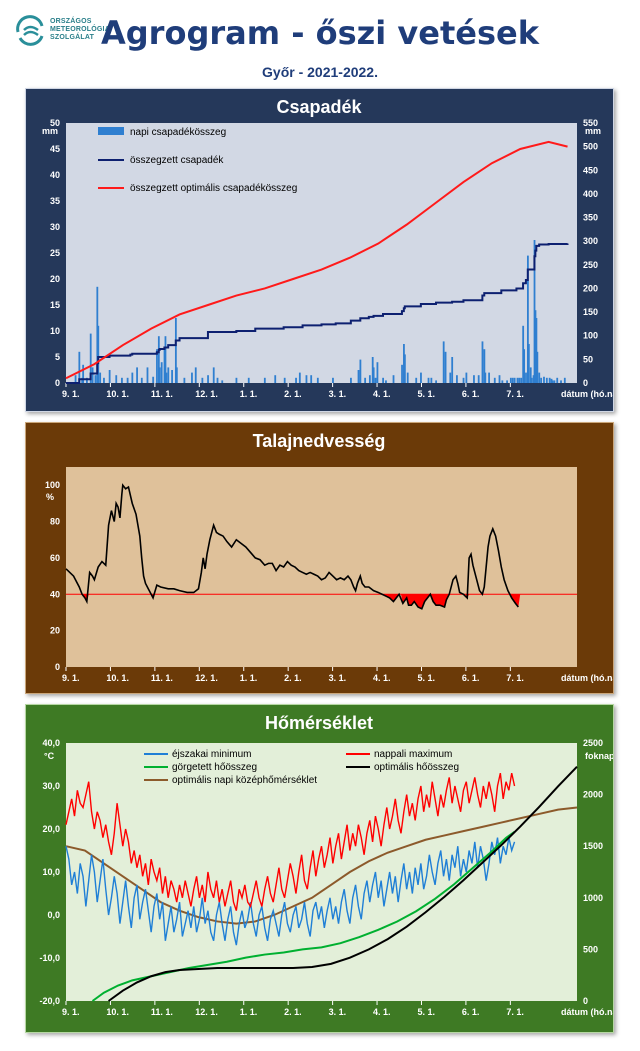 This screenshot has width=640, height=1051. I want to click on page-subtitle: Győr - 2021-2022., so click(320, 72).